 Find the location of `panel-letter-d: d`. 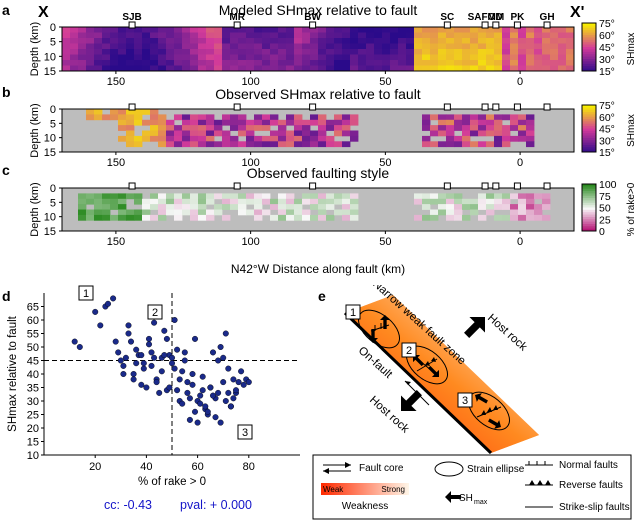

panel-letter-d: d is located at coordinates (6, 296).